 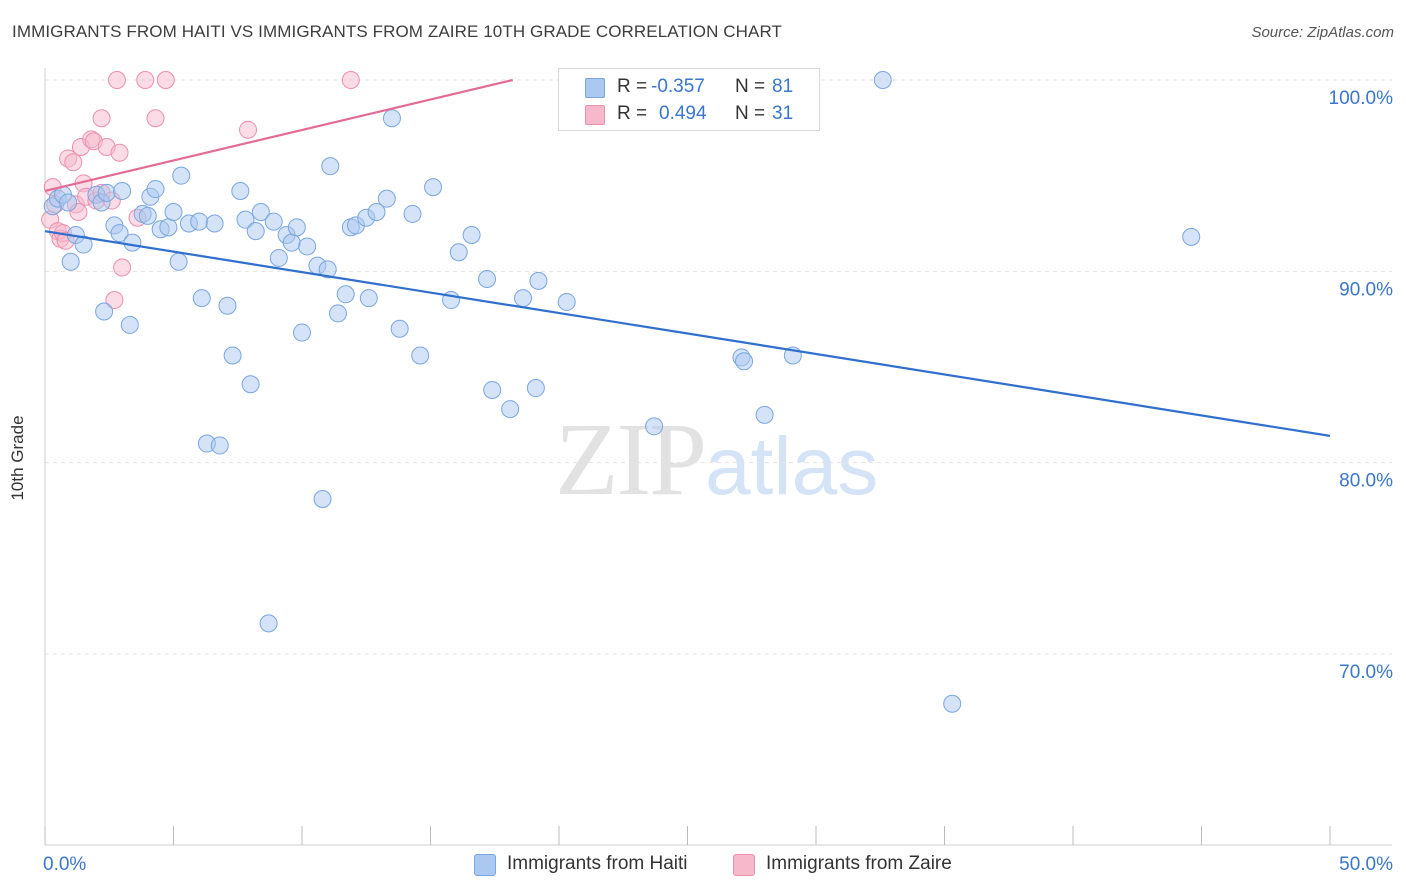 I want to click on legend-row-haiti: R = -0.357 N = 81, so click(x=689, y=88).